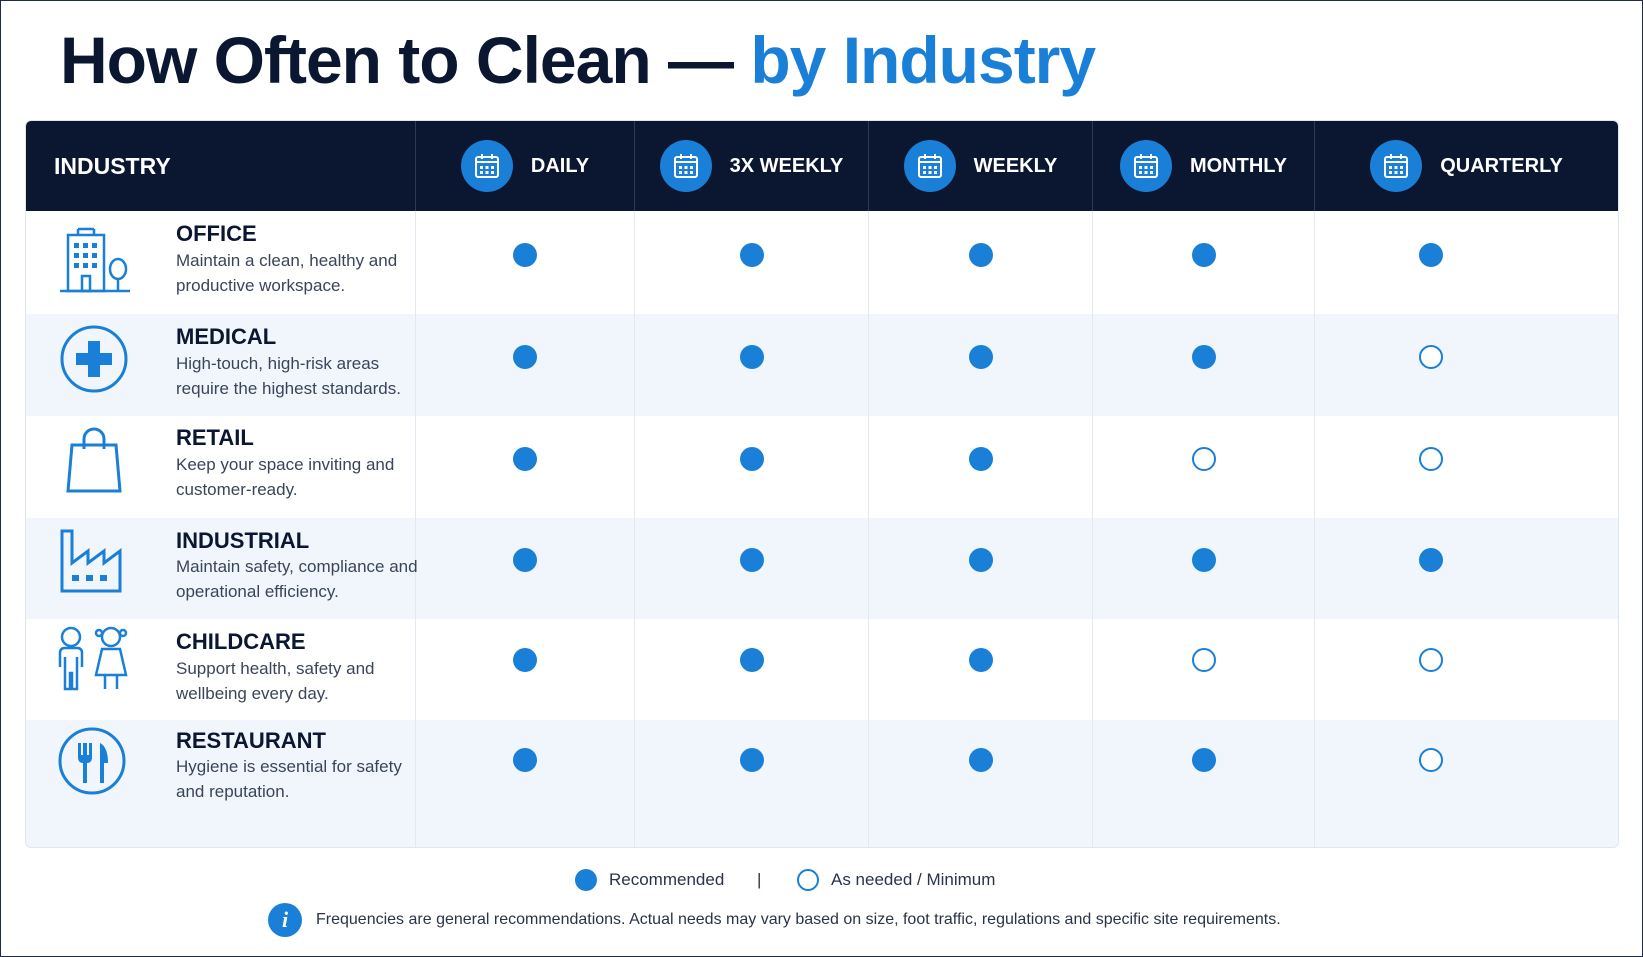 The height and width of the screenshot is (957, 1643). I want to click on factory-icon, so click(96, 563).